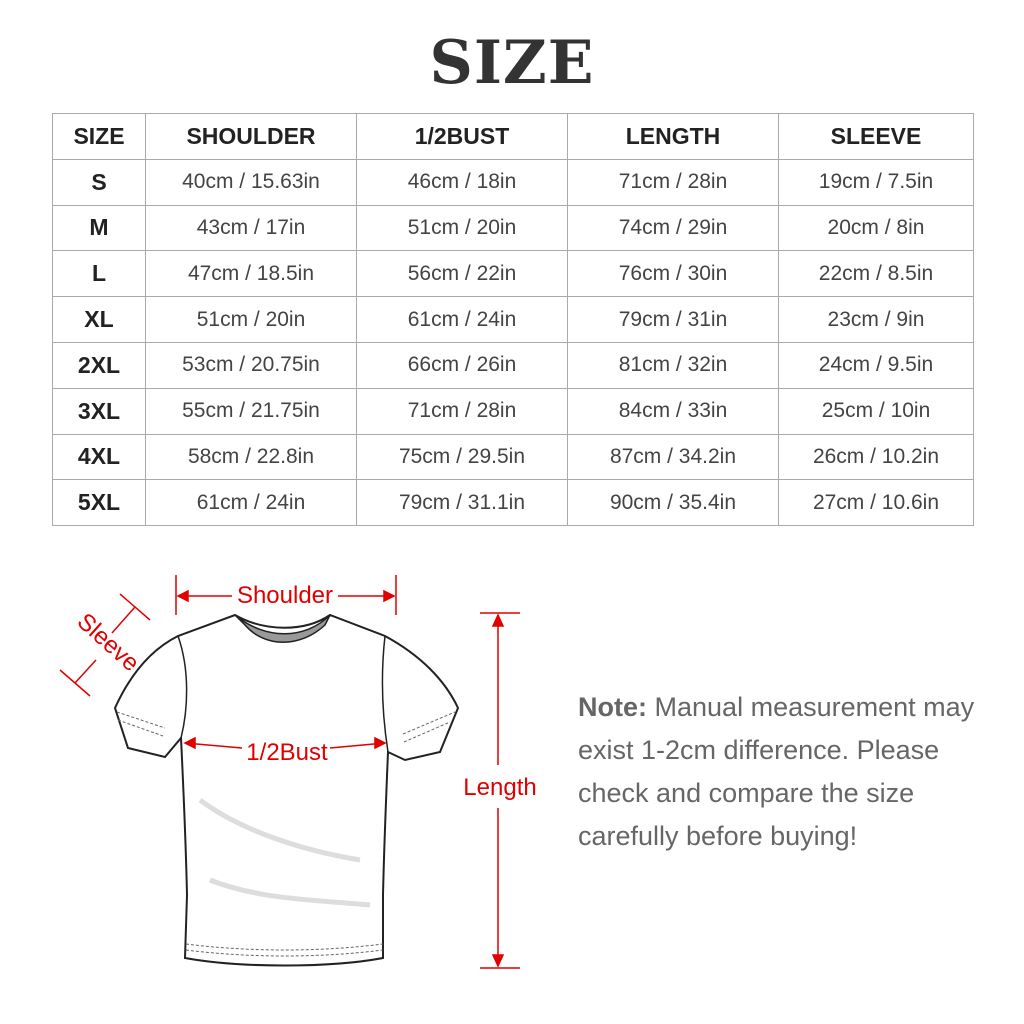 The height and width of the screenshot is (1024, 1024). What do you see at coordinates (251, 182) in the screenshot?
I see `measurement-cell: 40cm / 15.63in` at bounding box center [251, 182].